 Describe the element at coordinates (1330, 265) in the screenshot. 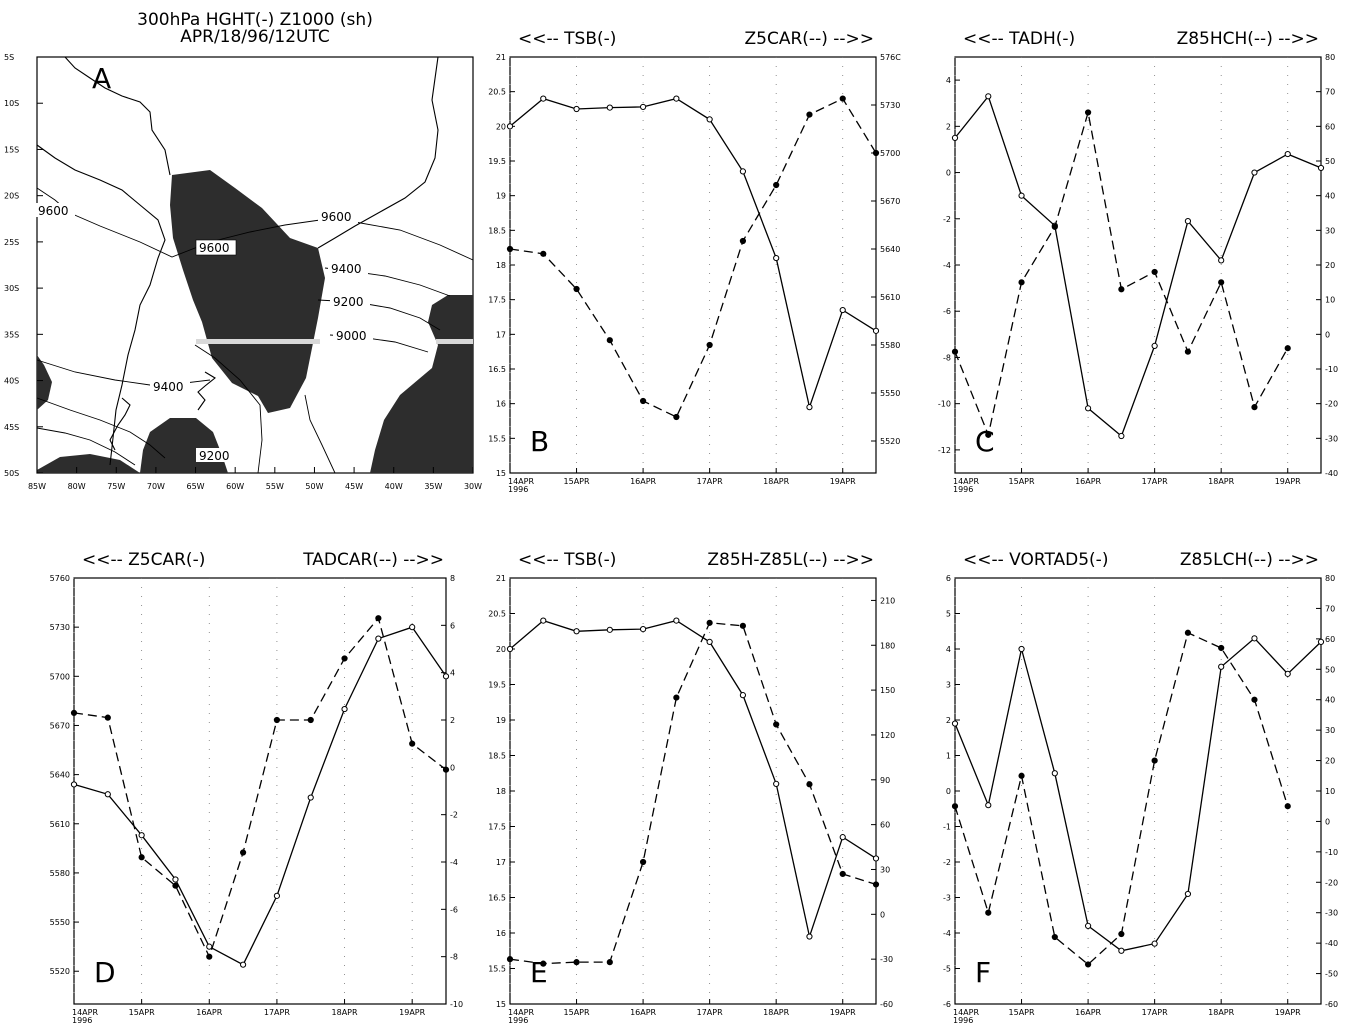

I see `right-tick-label: 20` at that location.